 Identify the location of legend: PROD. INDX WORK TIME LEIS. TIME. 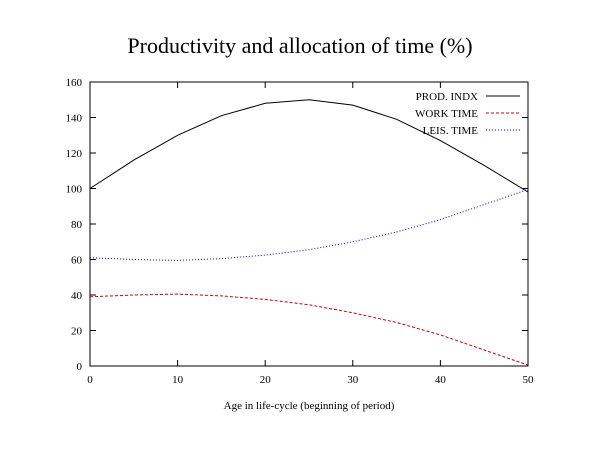
(467, 114).